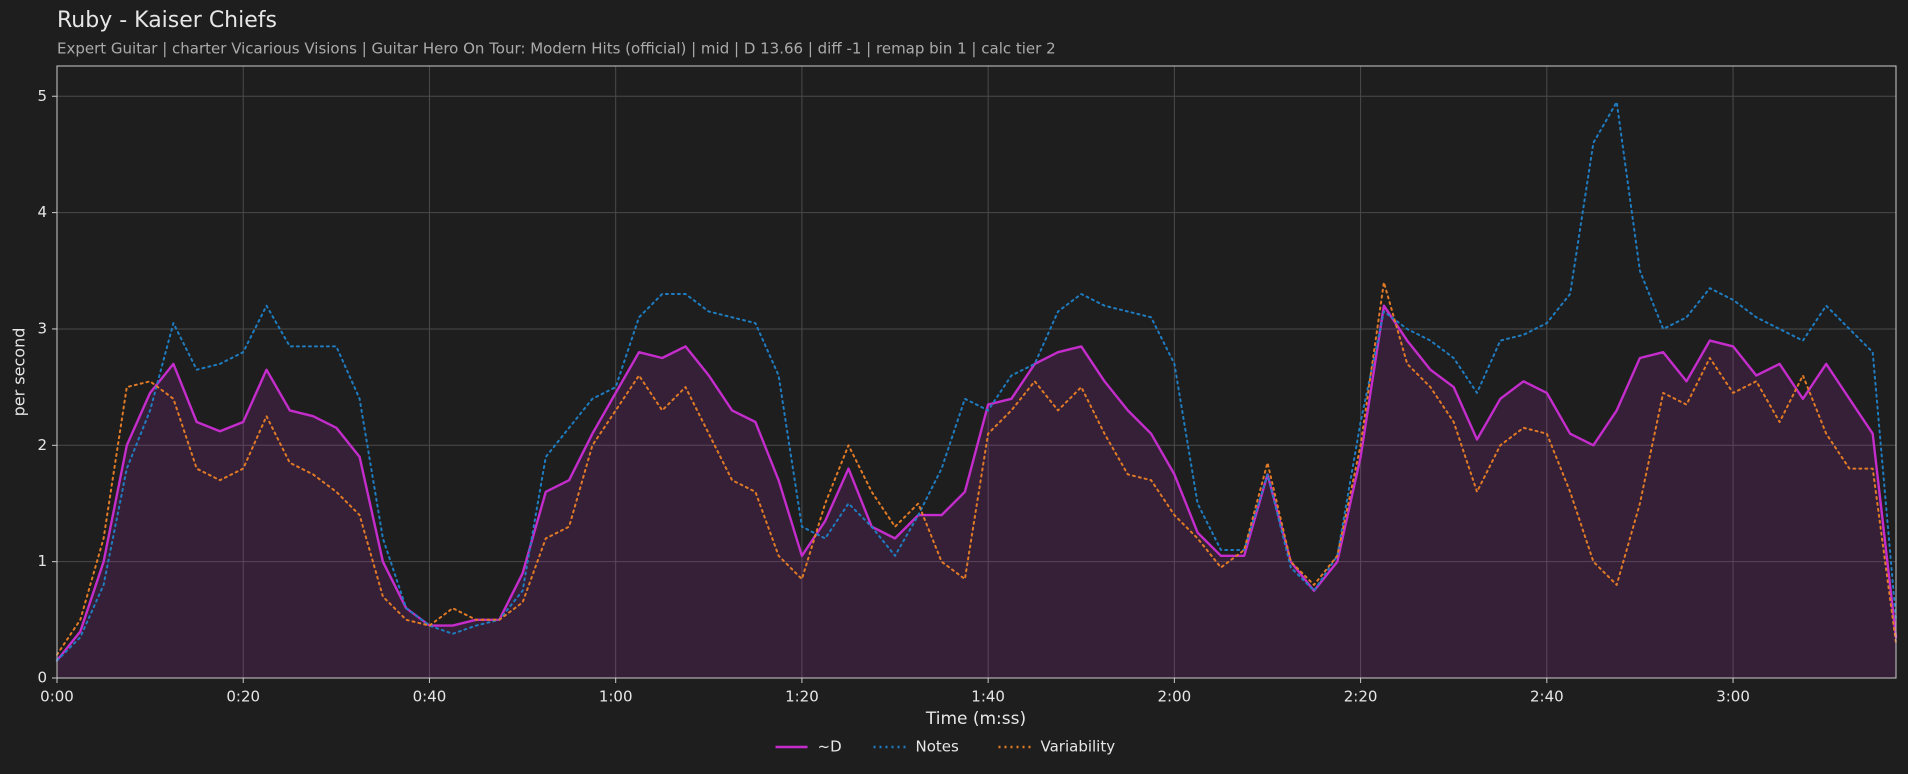  What do you see at coordinates (57, 697) in the screenshot?
I see `x-tick-label: 0:00` at bounding box center [57, 697].